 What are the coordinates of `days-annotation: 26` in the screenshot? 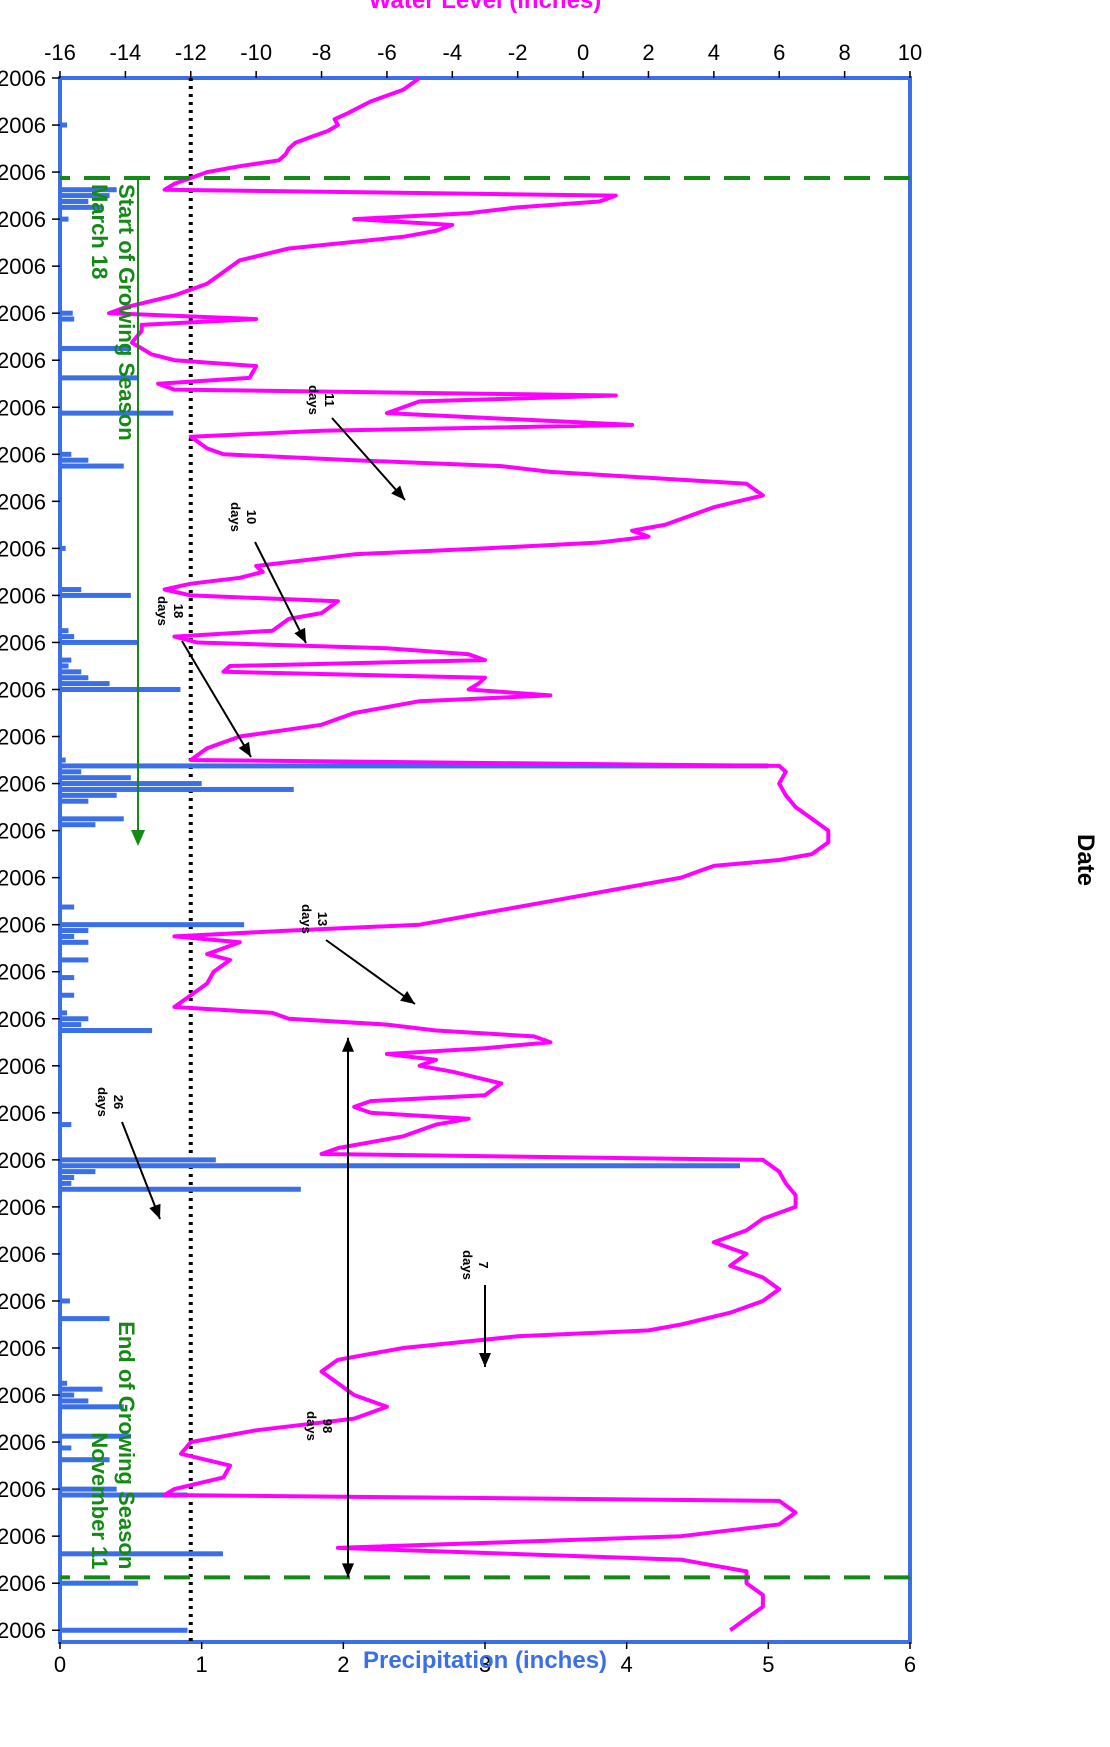 It's located at (118, 1102).